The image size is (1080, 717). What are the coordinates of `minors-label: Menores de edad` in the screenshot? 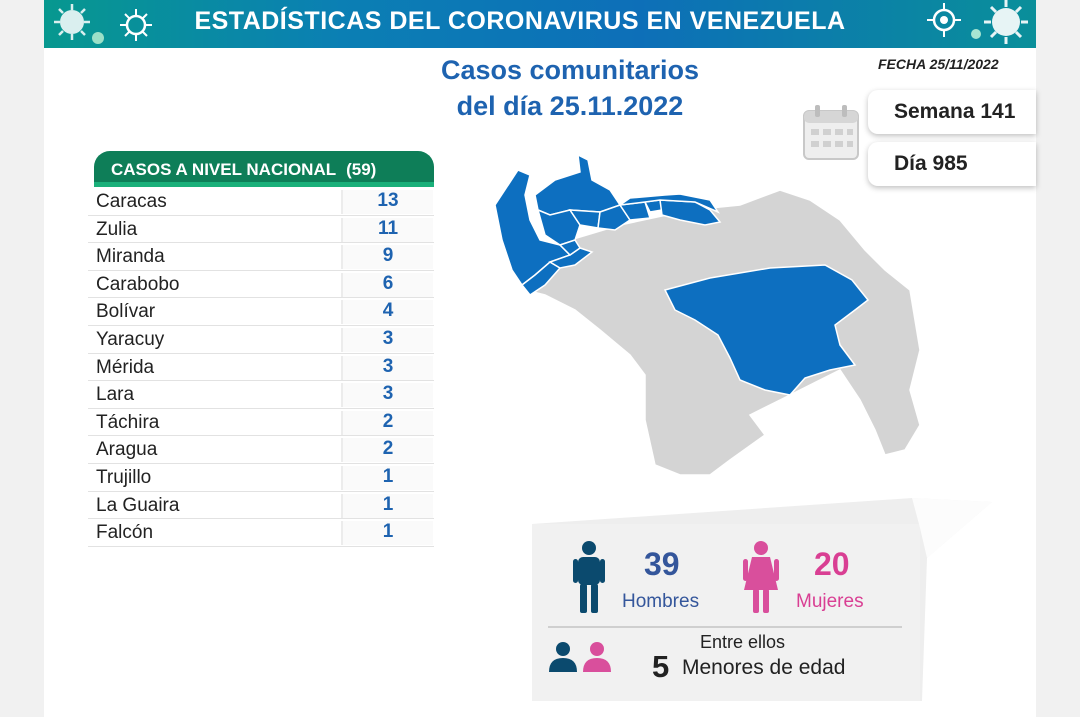 It's located at (764, 667).